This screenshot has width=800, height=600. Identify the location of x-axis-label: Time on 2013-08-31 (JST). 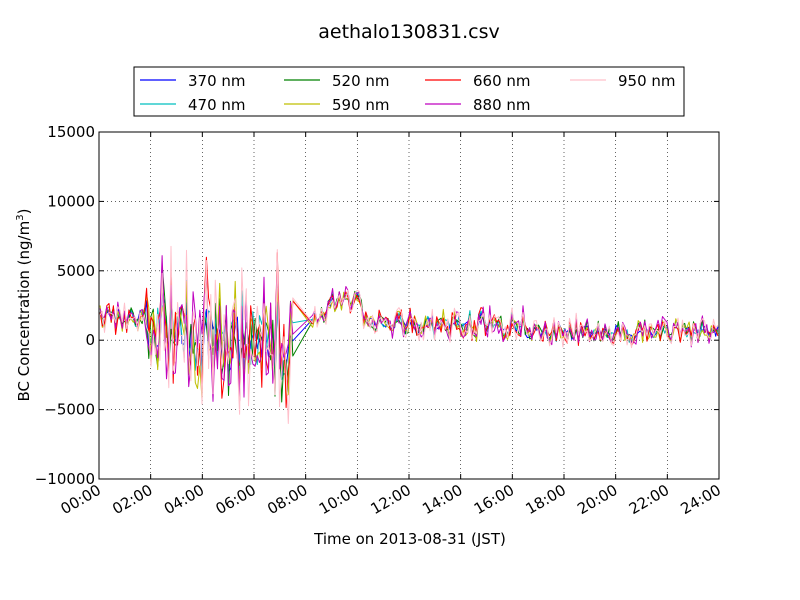
(409, 539).